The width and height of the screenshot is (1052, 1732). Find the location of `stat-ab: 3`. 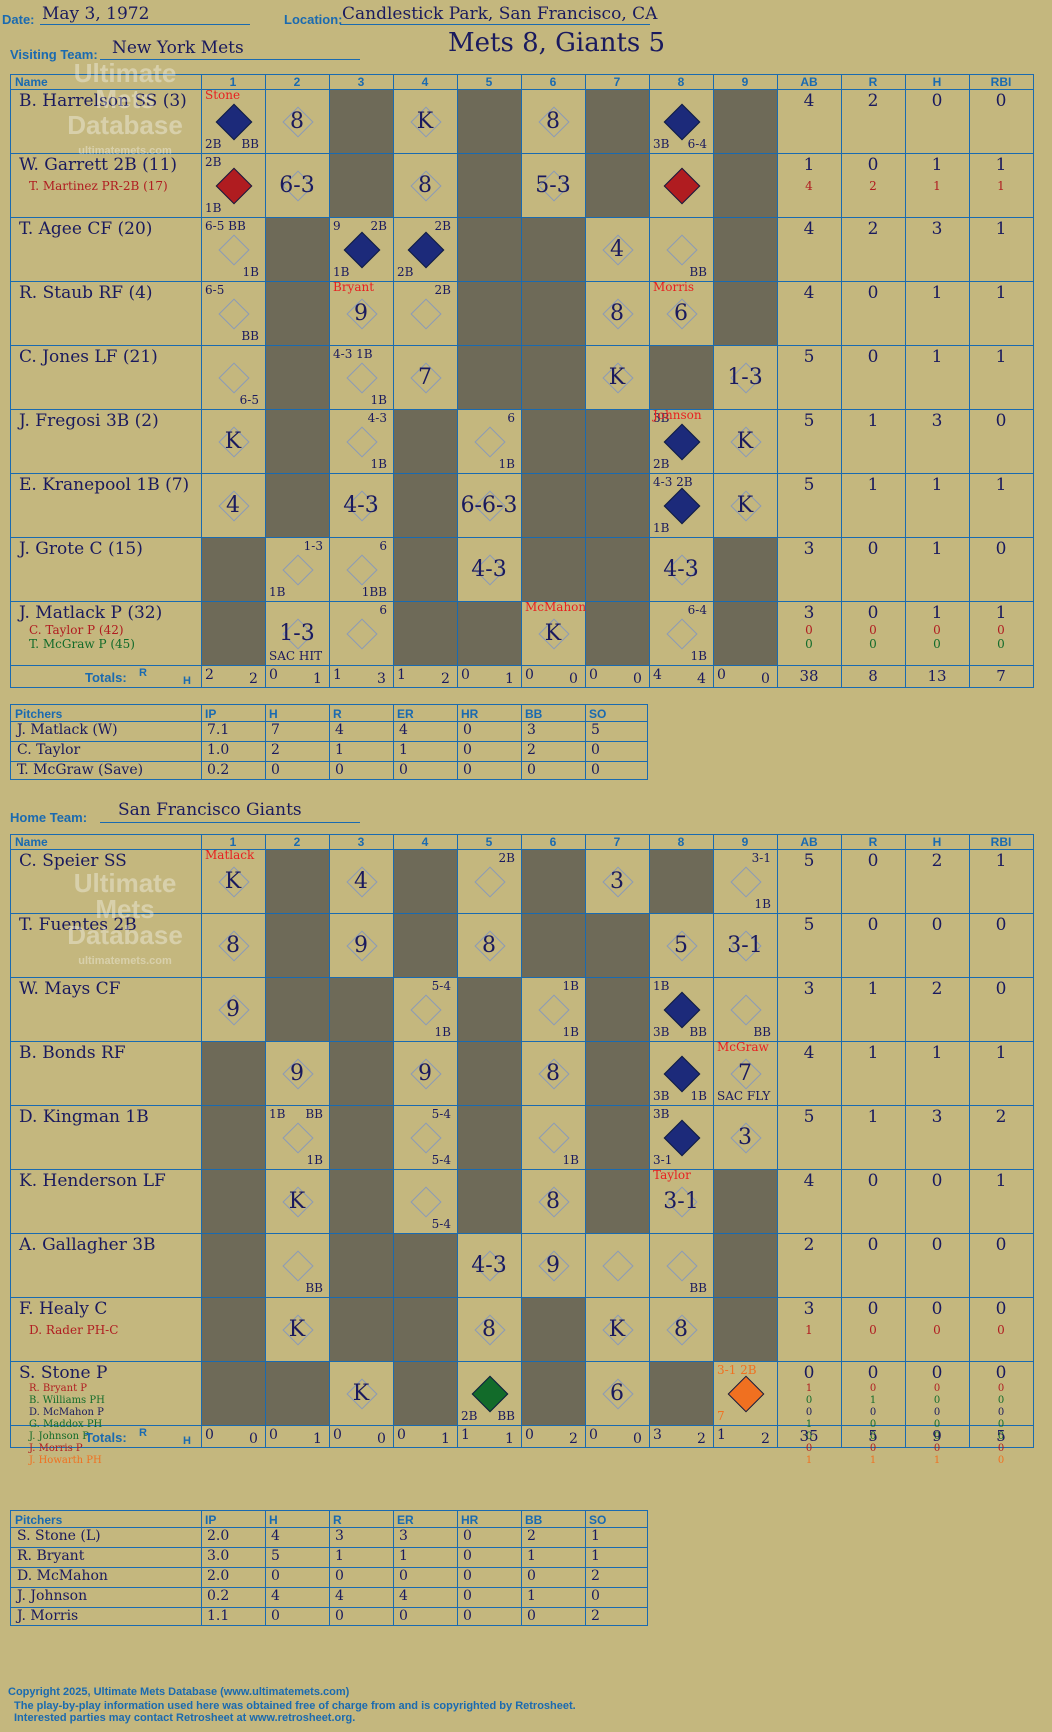

stat-ab: 3 is located at coordinates (809, 989).